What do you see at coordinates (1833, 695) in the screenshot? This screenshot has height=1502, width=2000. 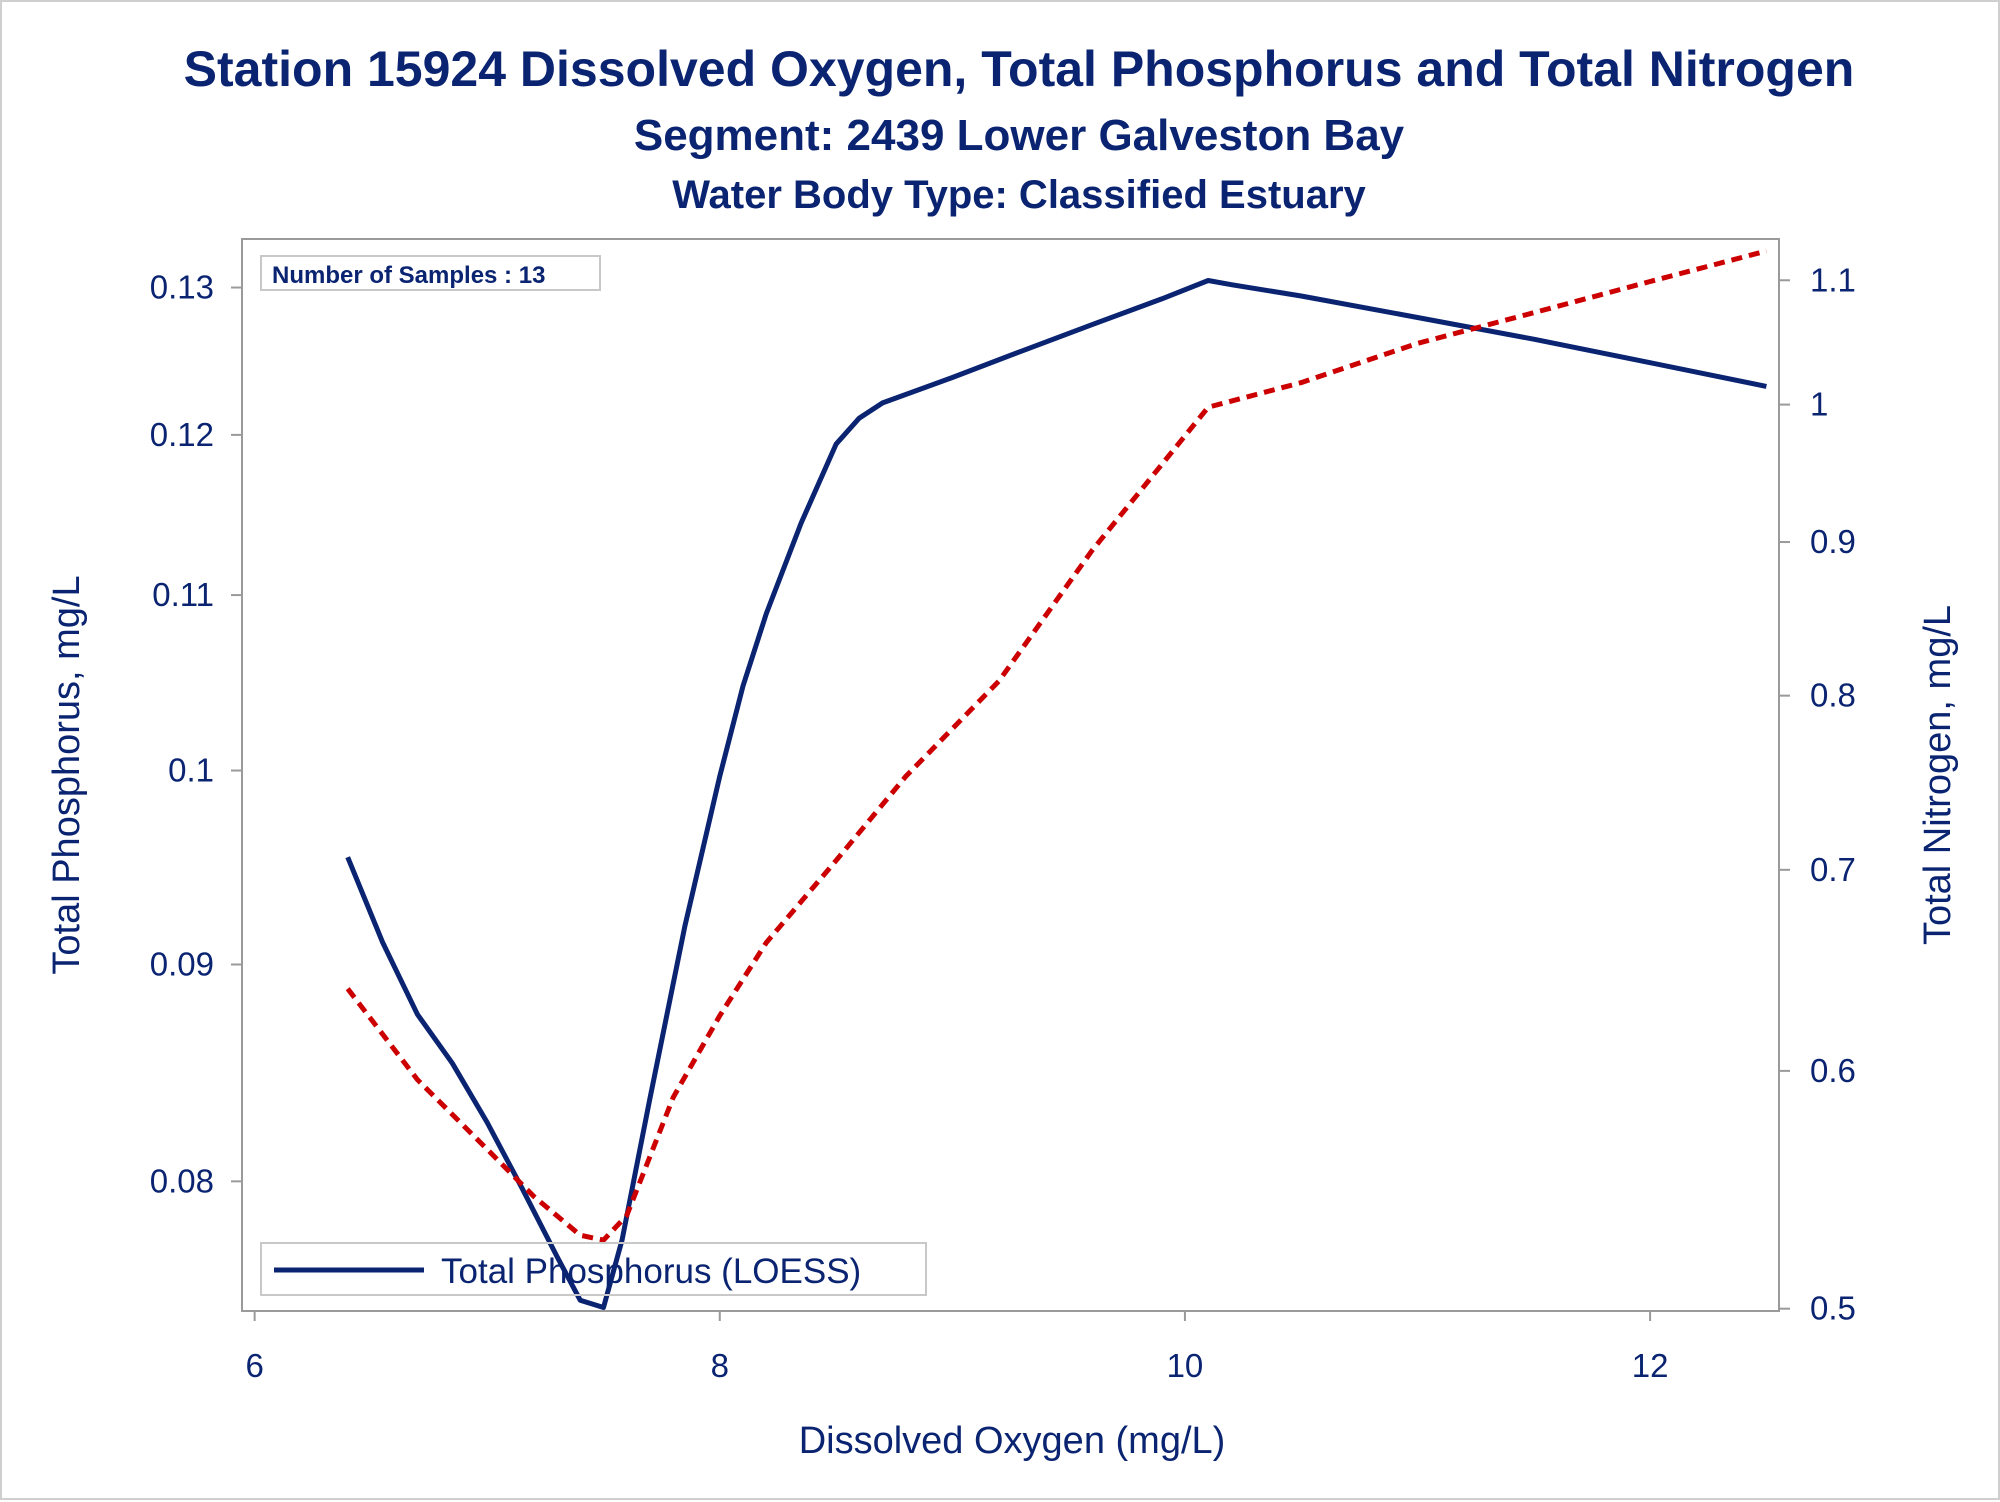 I see `y2-tick-label: 0.8` at bounding box center [1833, 695].